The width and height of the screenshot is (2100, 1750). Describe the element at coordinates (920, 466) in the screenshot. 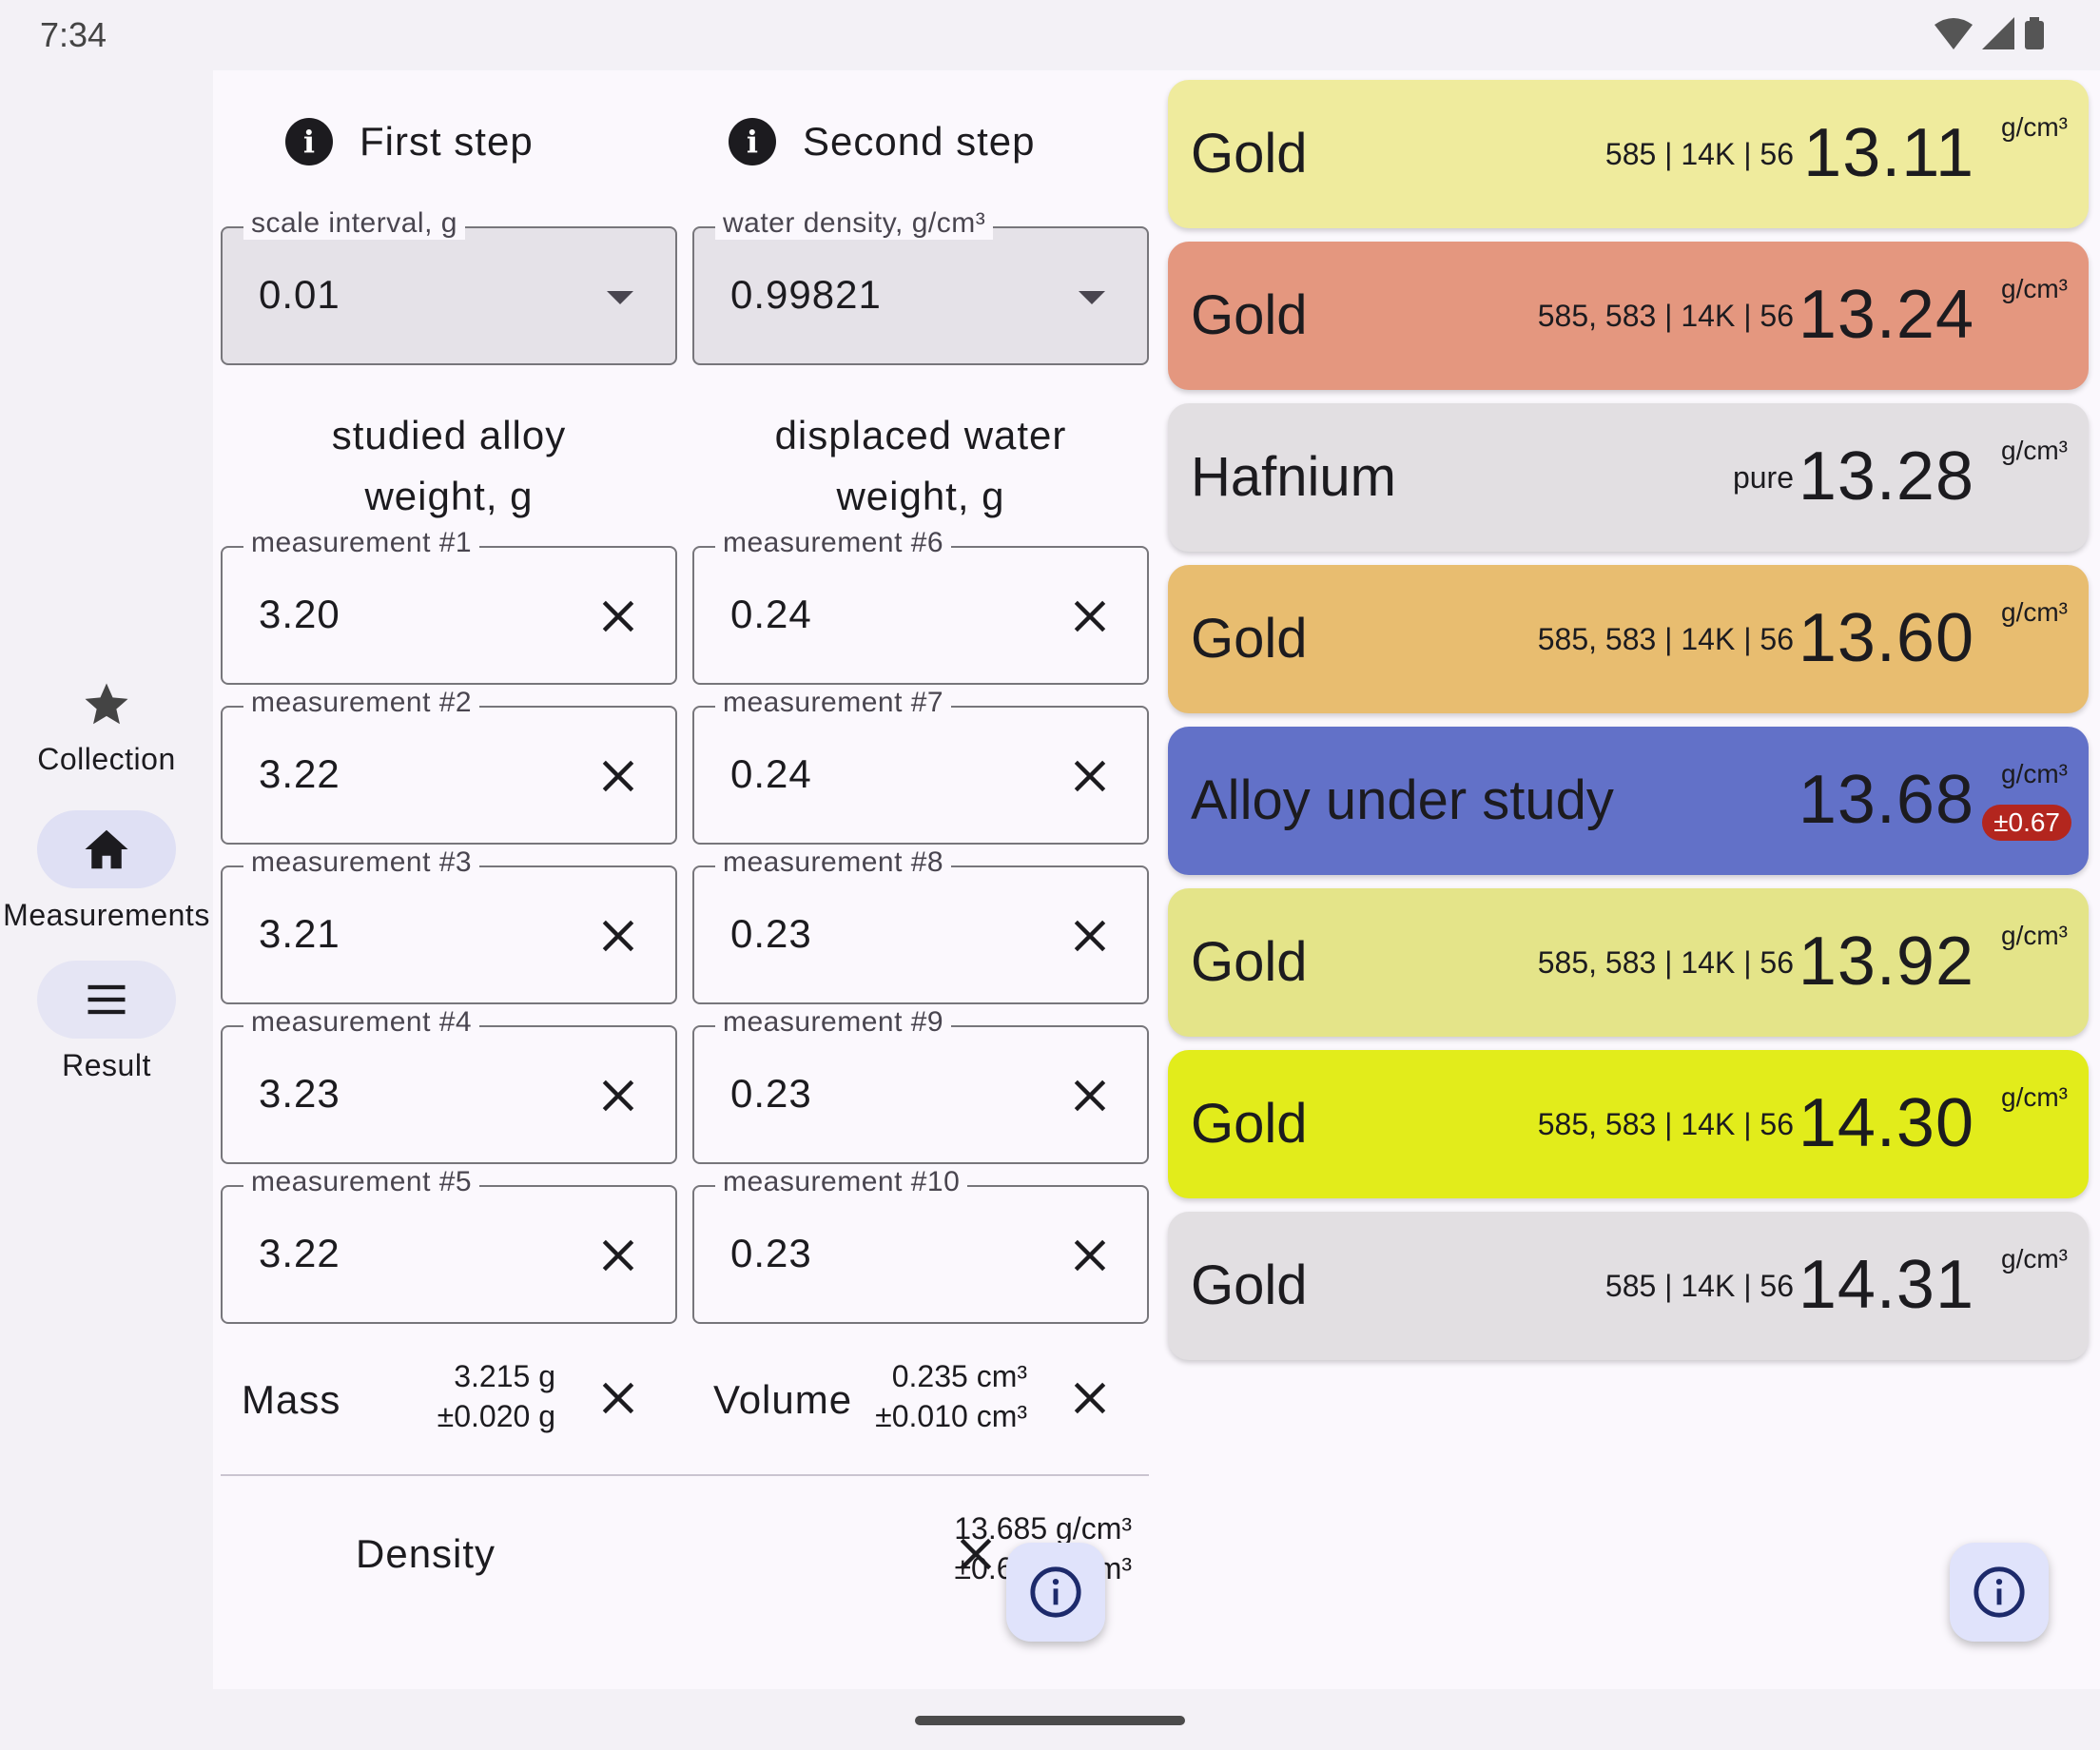

I see `water-weight-title: displaced water weight, g` at that location.